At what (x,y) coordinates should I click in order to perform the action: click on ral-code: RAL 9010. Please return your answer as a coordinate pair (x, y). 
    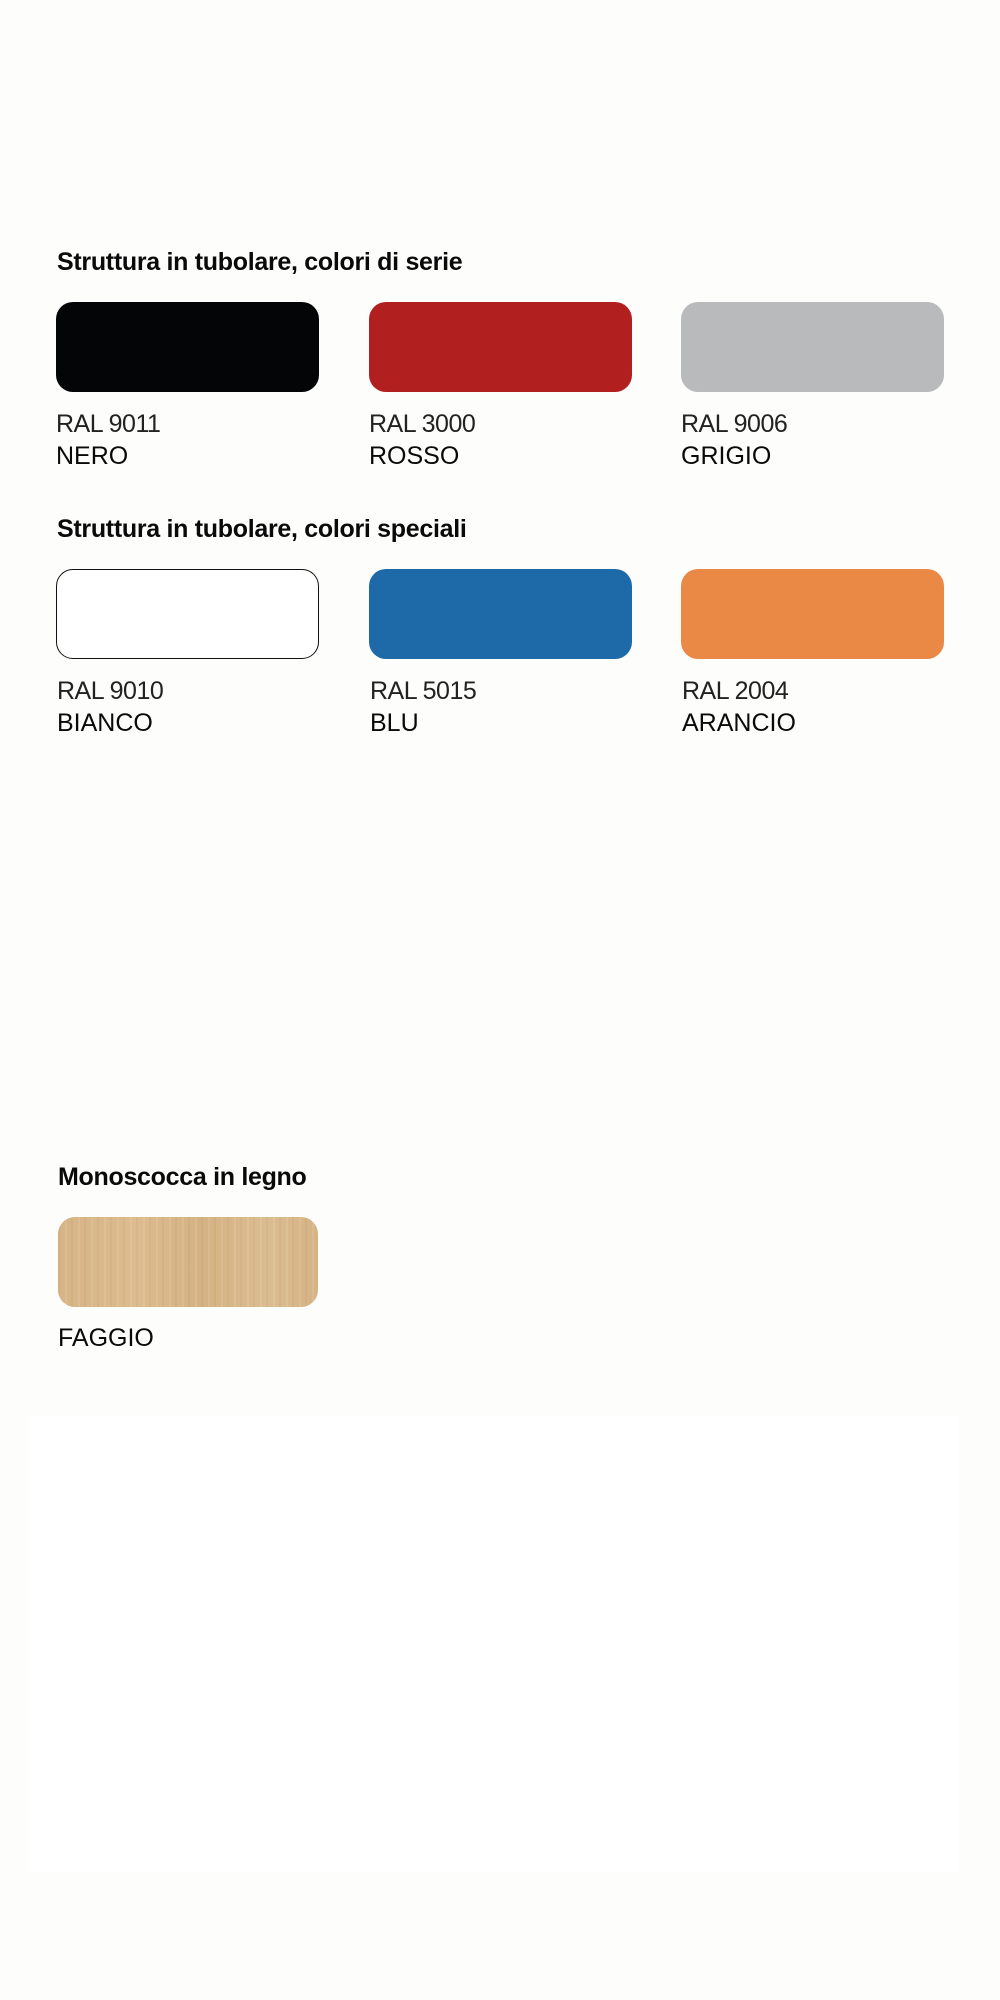
    Looking at the image, I should click on (110, 691).